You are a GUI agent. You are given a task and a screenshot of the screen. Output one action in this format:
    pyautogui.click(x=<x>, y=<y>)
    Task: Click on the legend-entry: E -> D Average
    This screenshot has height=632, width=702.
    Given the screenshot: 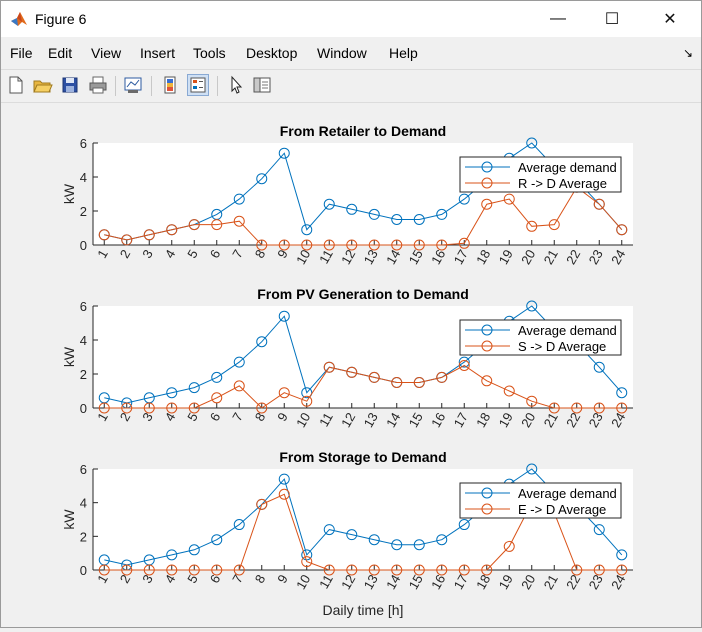 What is the action you would take?
    pyautogui.click(x=562, y=509)
    